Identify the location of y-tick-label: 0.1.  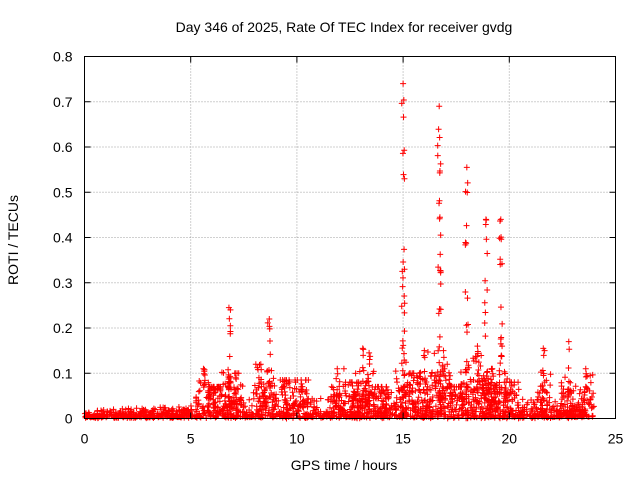
(63, 373).